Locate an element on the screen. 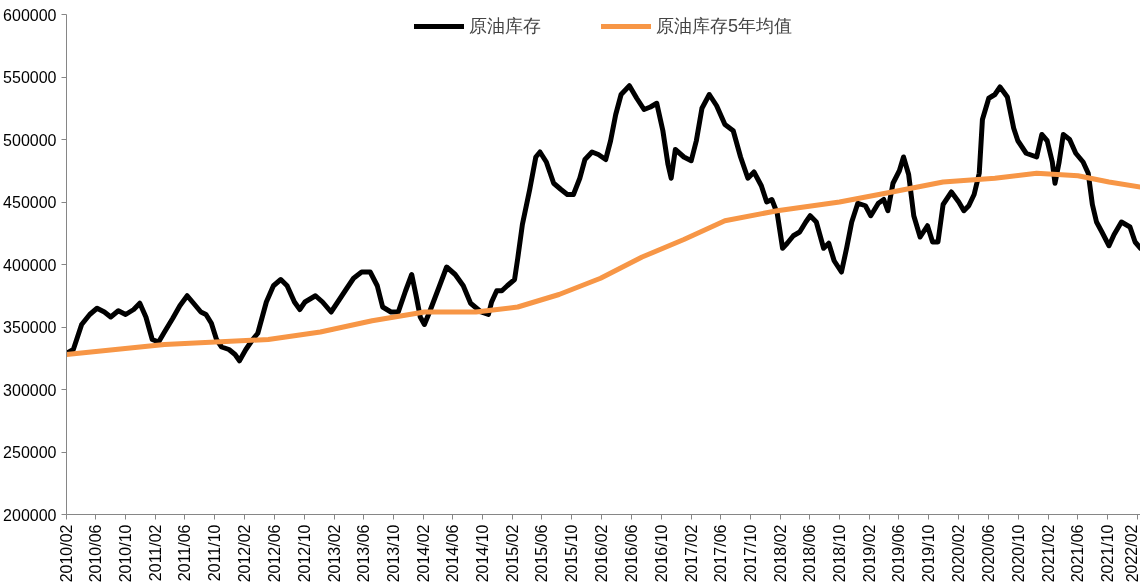 The width and height of the screenshot is (1140, 585). x-tick-label: 2013/10 is located at coordinates (393, 553).